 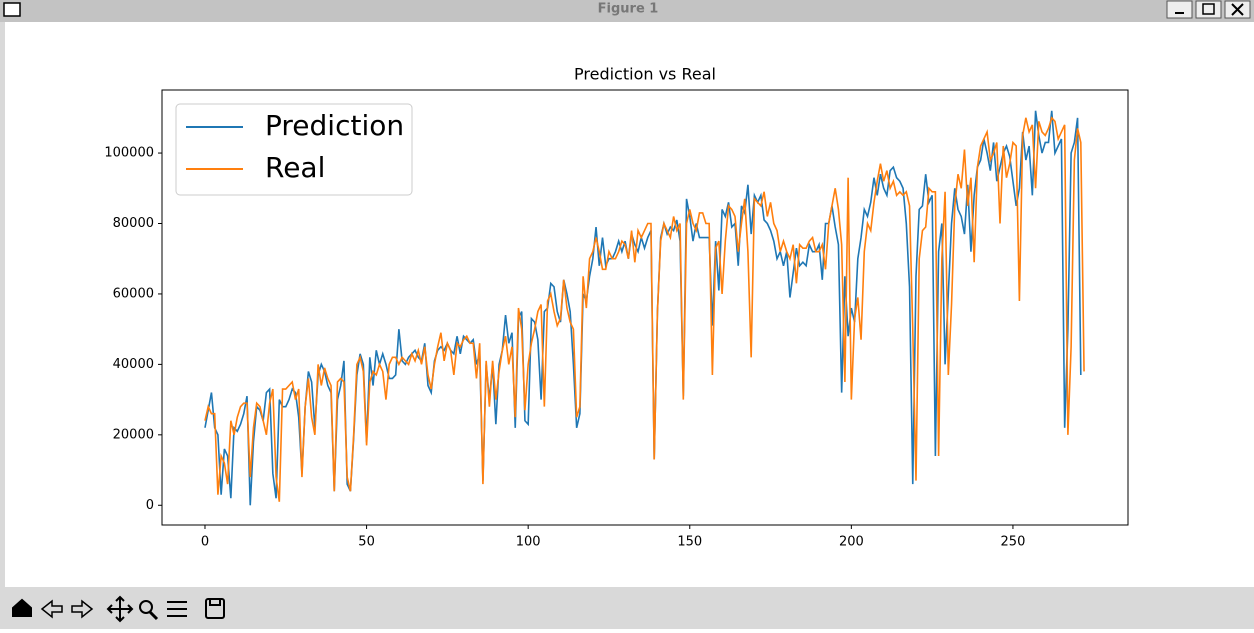 What do you see at coordinates (1237, 9) in the screenshot?
I see `close-icon` at bounding box center [1237, 9].